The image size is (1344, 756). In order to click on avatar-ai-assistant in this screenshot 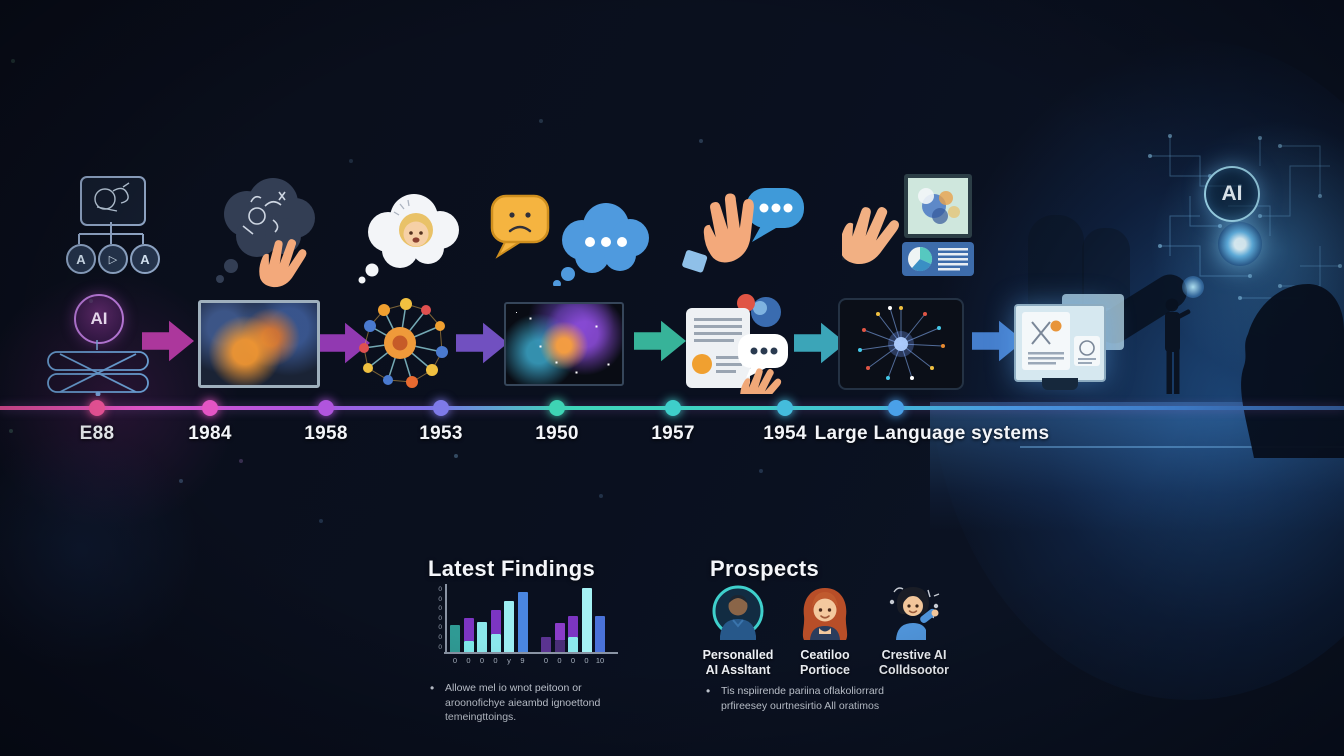, I will do `click(738, 612)`.